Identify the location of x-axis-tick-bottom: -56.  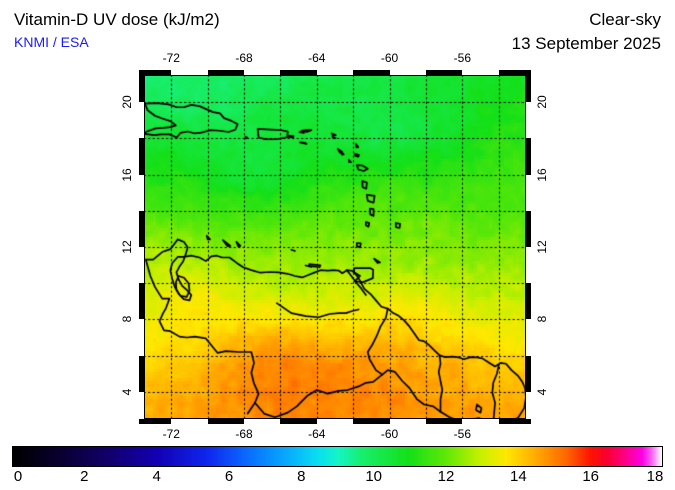
(462, 434).